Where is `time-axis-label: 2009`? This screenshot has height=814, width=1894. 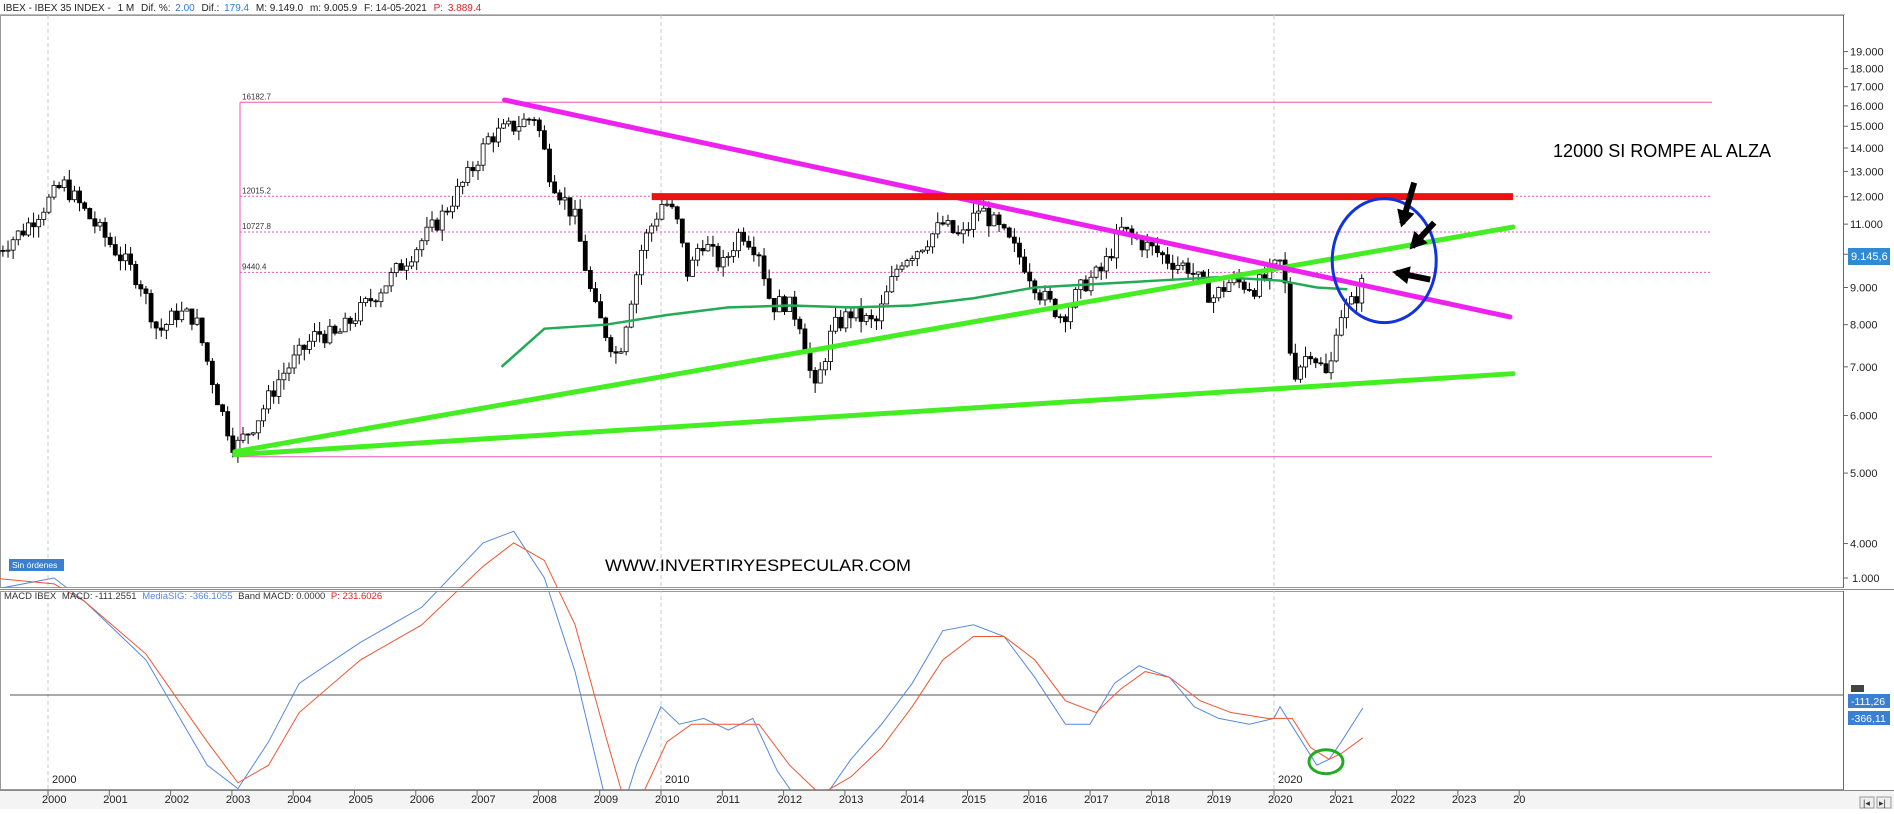 time-axis-label: 2009 is located at coordinates (606, 800).